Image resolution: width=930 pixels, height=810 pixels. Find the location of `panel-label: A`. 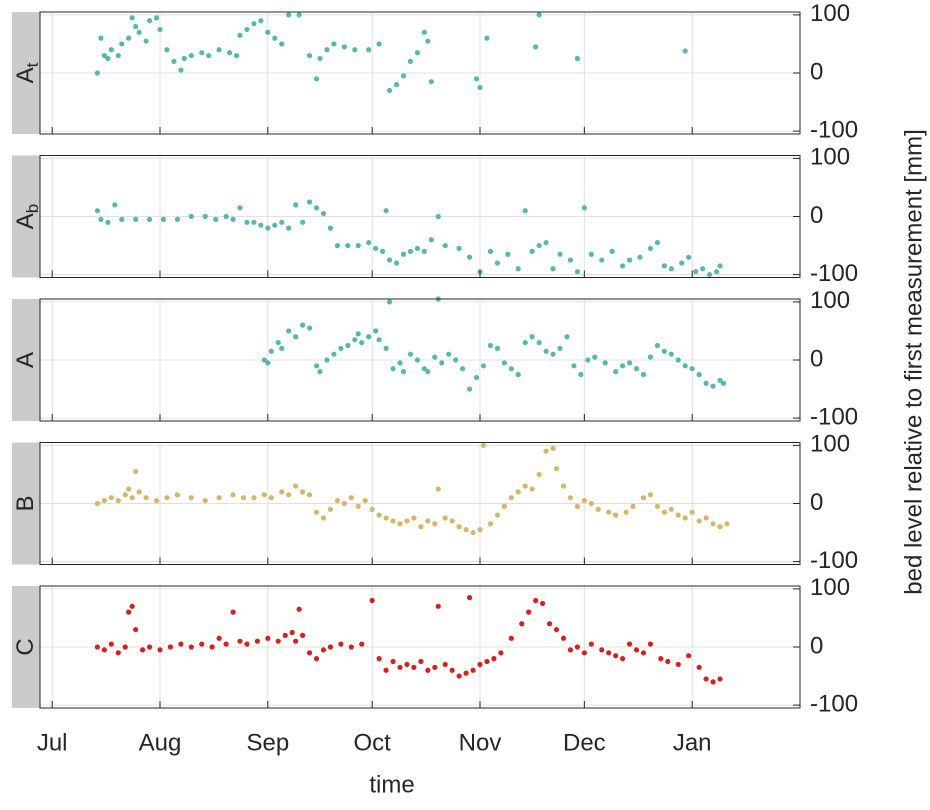

panel-label: A is located at coordinates (25, 360).